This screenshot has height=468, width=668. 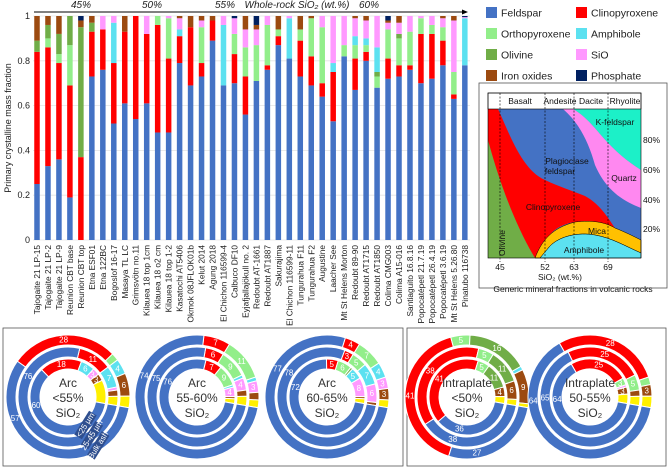 I want to click on x-tick-label: Redoubt 89-90, so click(x=355, y=272).